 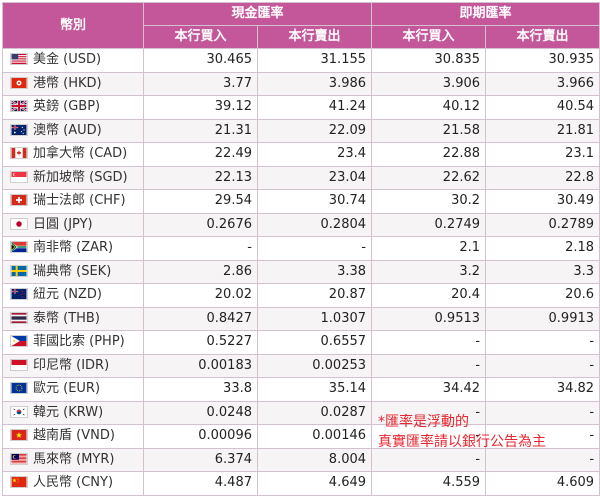 I want to click on currency-name: 人民幣 (CNY), so click(x=73, y=482).